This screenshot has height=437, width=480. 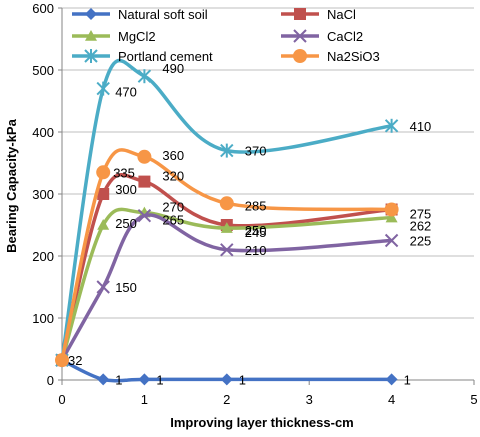 I want to click on legend-label: MgCl2, so click(x=137, y=36).